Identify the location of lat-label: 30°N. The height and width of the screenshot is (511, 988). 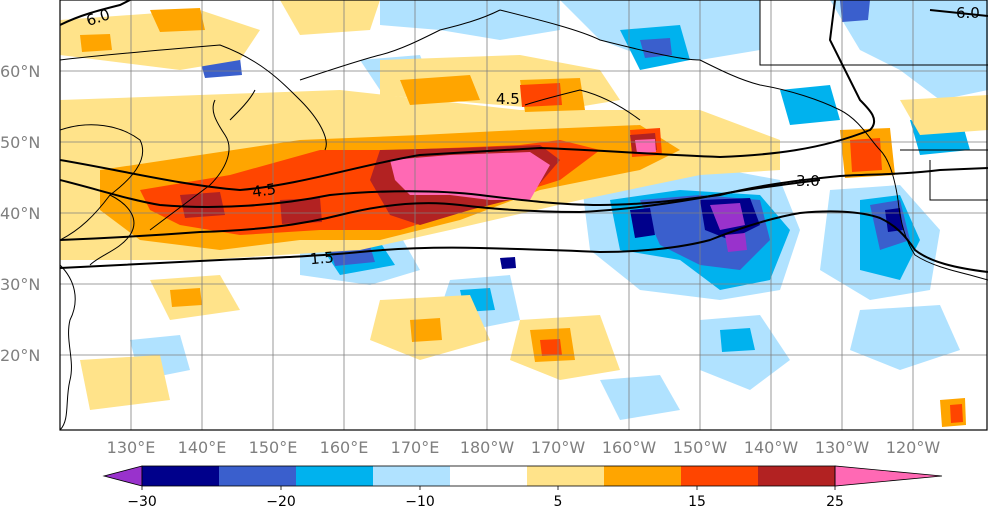
(20, 284).